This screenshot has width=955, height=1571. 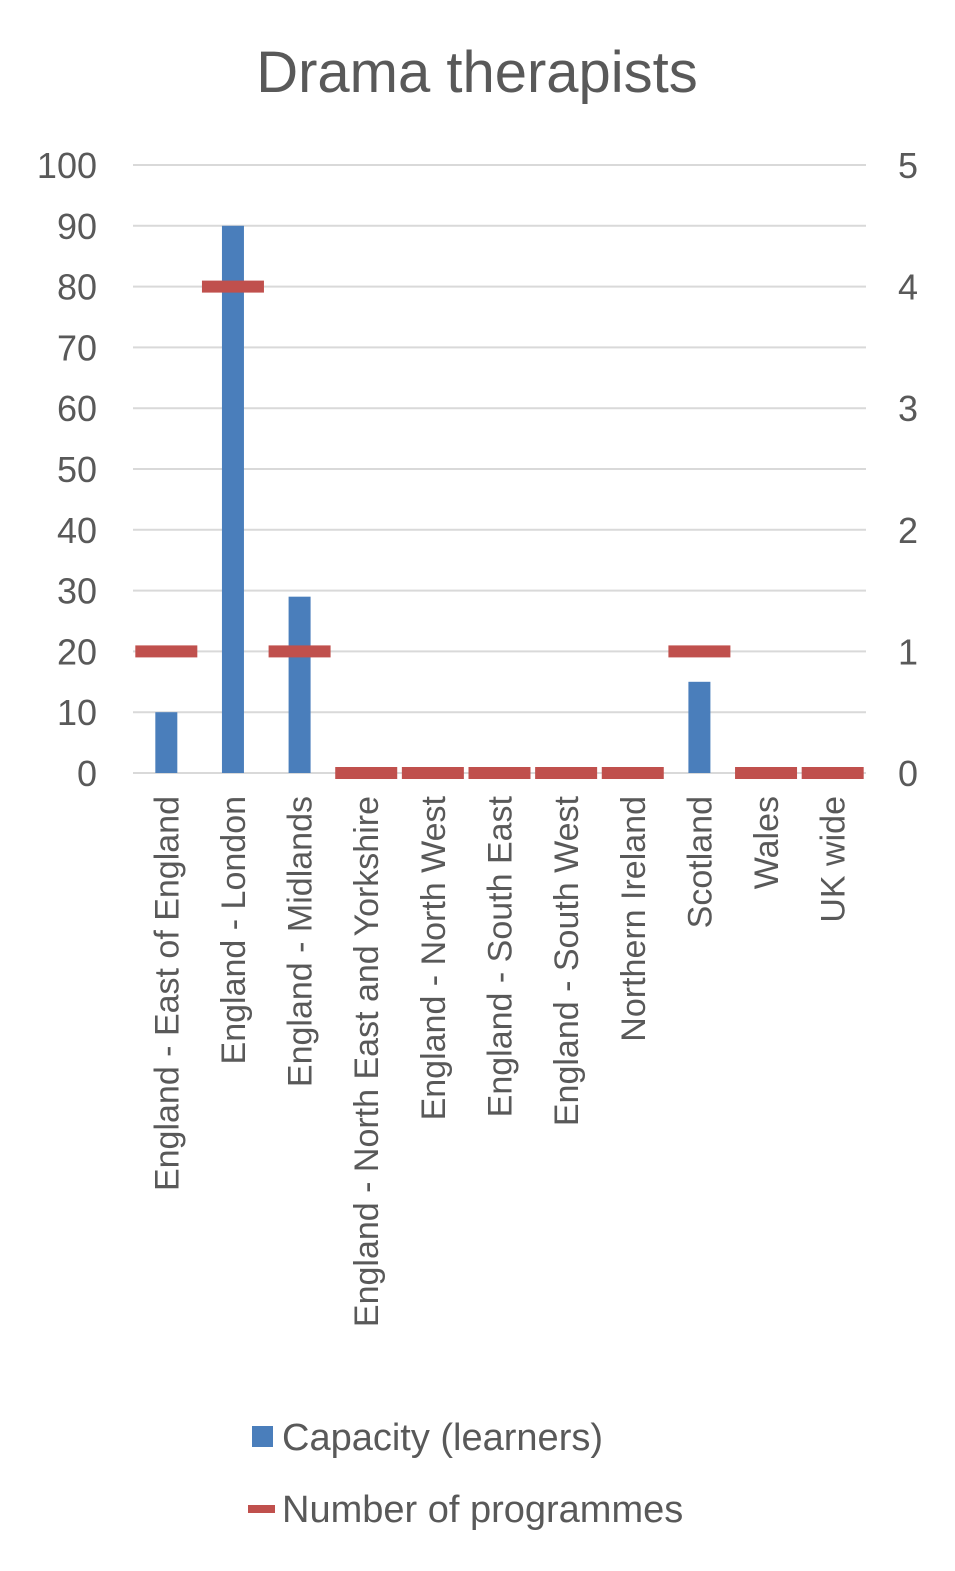 I want to click on category-label: Northern Ireland, so click(x=634, y=919).